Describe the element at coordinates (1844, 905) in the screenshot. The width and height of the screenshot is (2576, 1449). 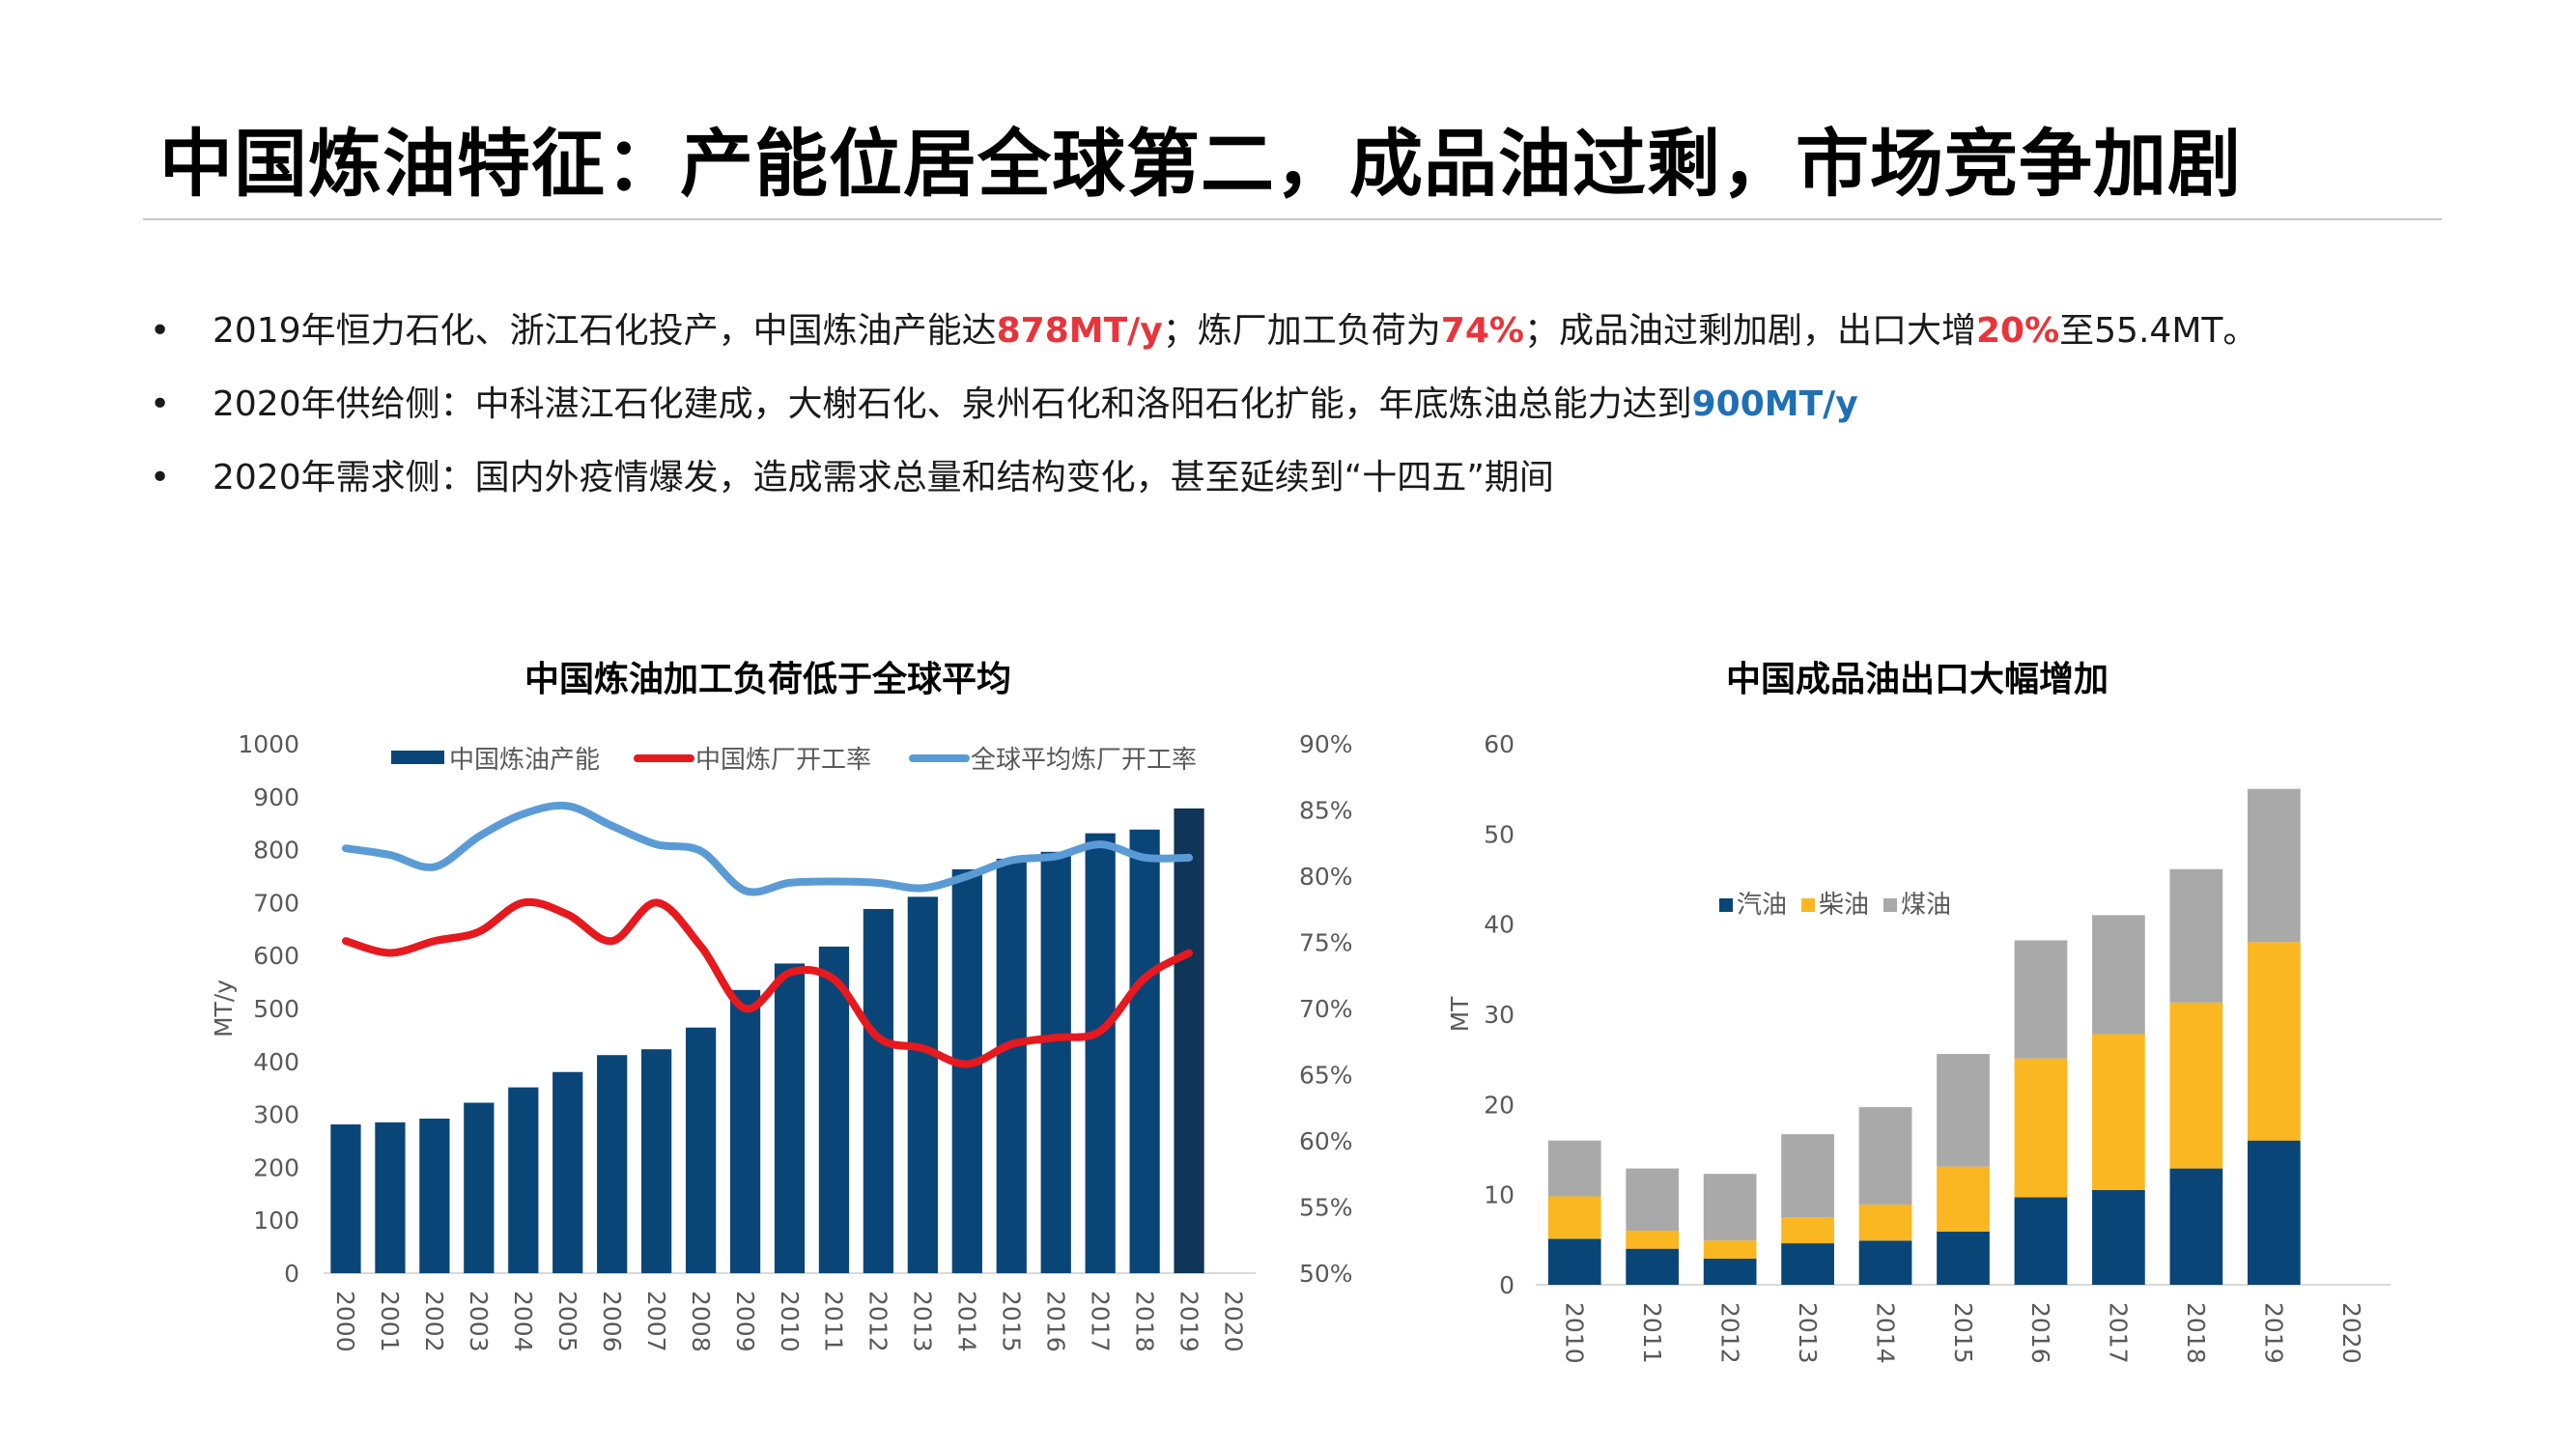
I see `chart2-legend-label: 柴油` at that location.